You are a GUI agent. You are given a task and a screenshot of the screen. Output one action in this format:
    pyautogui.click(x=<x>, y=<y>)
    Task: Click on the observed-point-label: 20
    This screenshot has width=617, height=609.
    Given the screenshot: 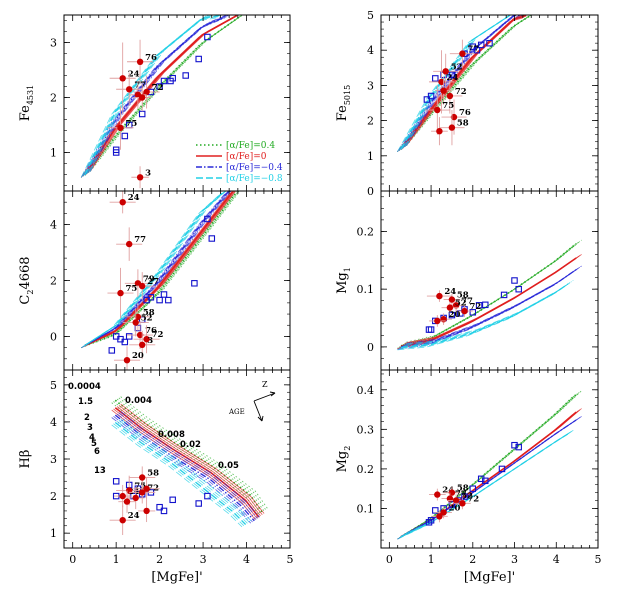 What is the action you would take?
    pyautogui.click(x=455, y=315)
    